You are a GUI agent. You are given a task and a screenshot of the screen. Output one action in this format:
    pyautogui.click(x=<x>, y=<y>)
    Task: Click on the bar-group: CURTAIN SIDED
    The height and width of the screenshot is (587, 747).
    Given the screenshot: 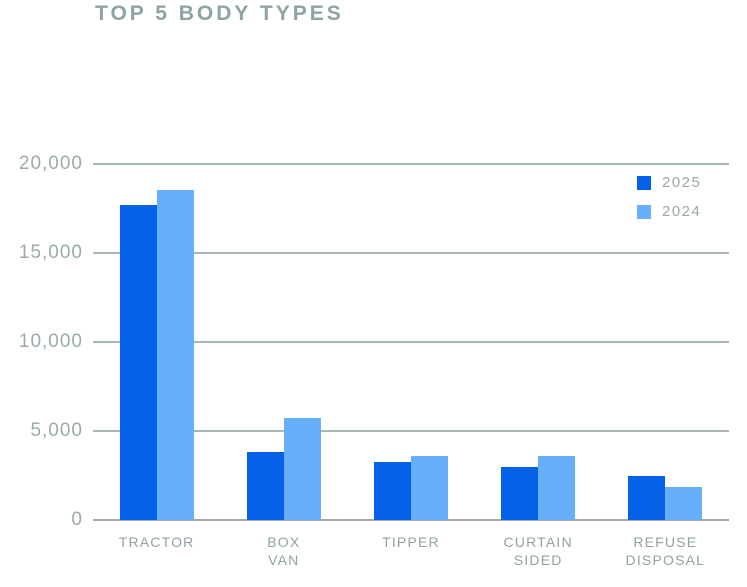 What is the action you would take?
    pyautogui.click(x=538, y=366)
    